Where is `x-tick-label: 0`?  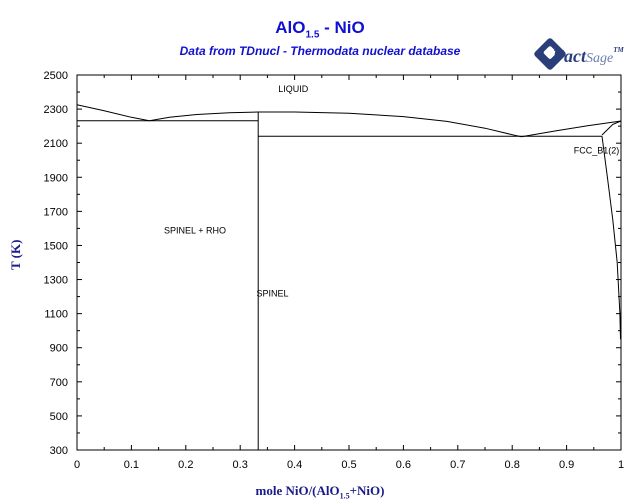
x-tick-label: 0 is located at coordinates (77, 465).